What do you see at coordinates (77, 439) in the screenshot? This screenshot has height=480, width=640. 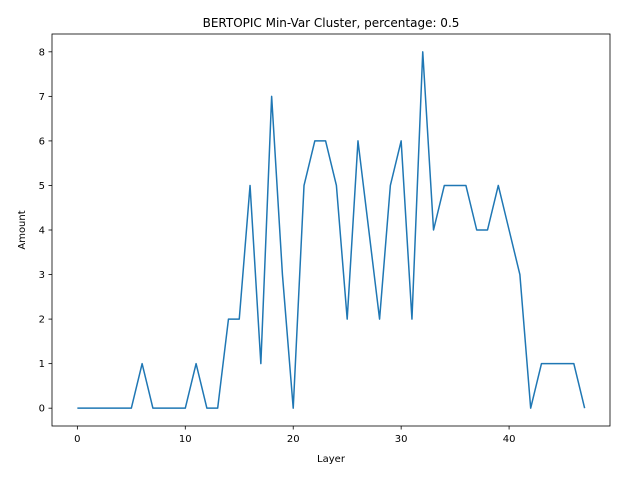 I see `x-tick-label: 0` at bounding box center [77, 439].